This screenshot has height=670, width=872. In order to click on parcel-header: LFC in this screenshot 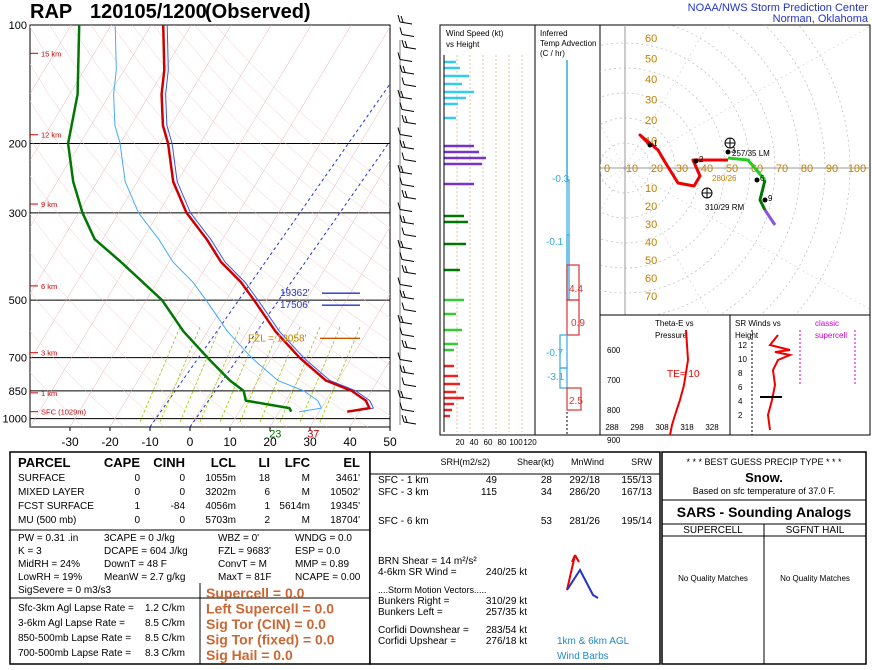, I will do `click(298, 462)`.